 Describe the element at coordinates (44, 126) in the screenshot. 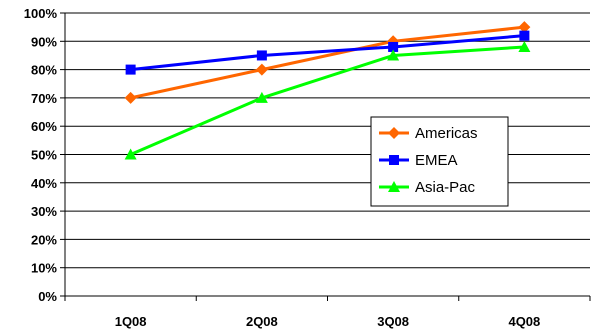

I see `y-tick-label: 60%` at that location.